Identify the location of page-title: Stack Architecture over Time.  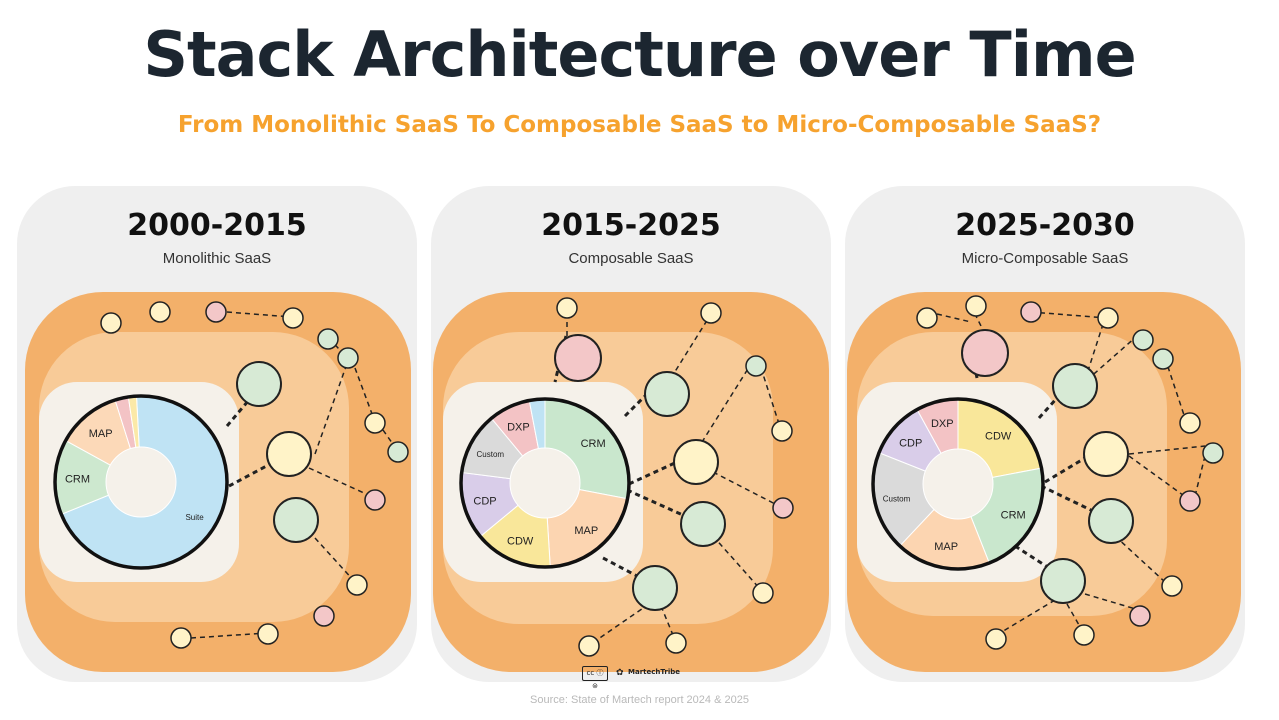
(639, 54).